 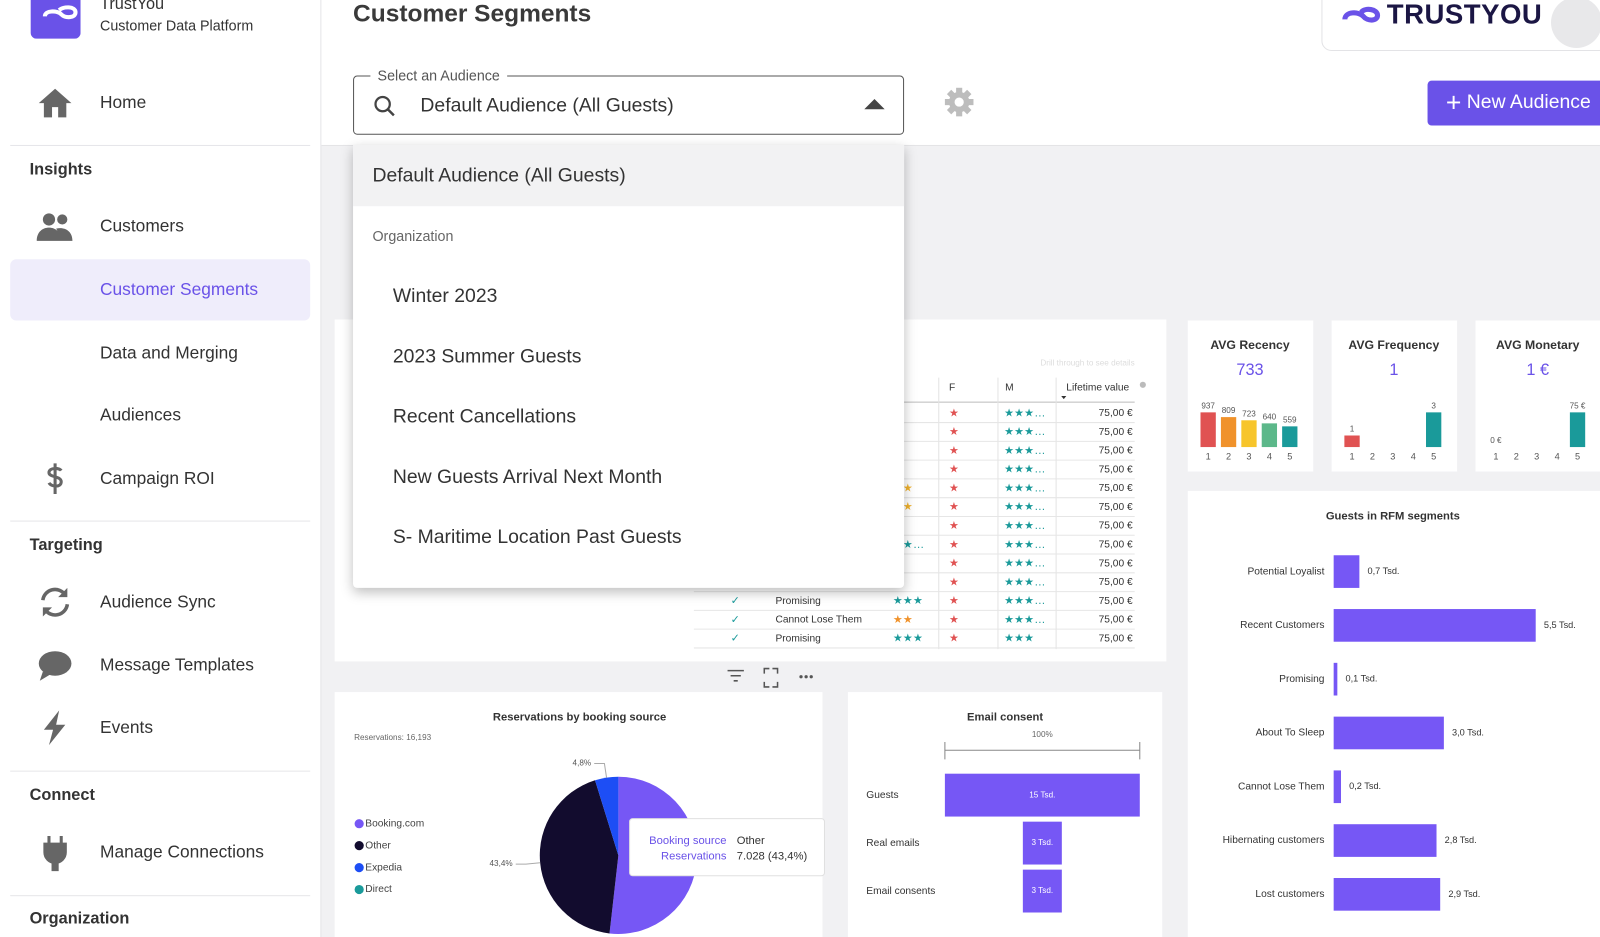 What do you see at coordinates (1005, 718) in the screenshot?
I see `chart-title: Email consent` at bounding box center [1005, 718].